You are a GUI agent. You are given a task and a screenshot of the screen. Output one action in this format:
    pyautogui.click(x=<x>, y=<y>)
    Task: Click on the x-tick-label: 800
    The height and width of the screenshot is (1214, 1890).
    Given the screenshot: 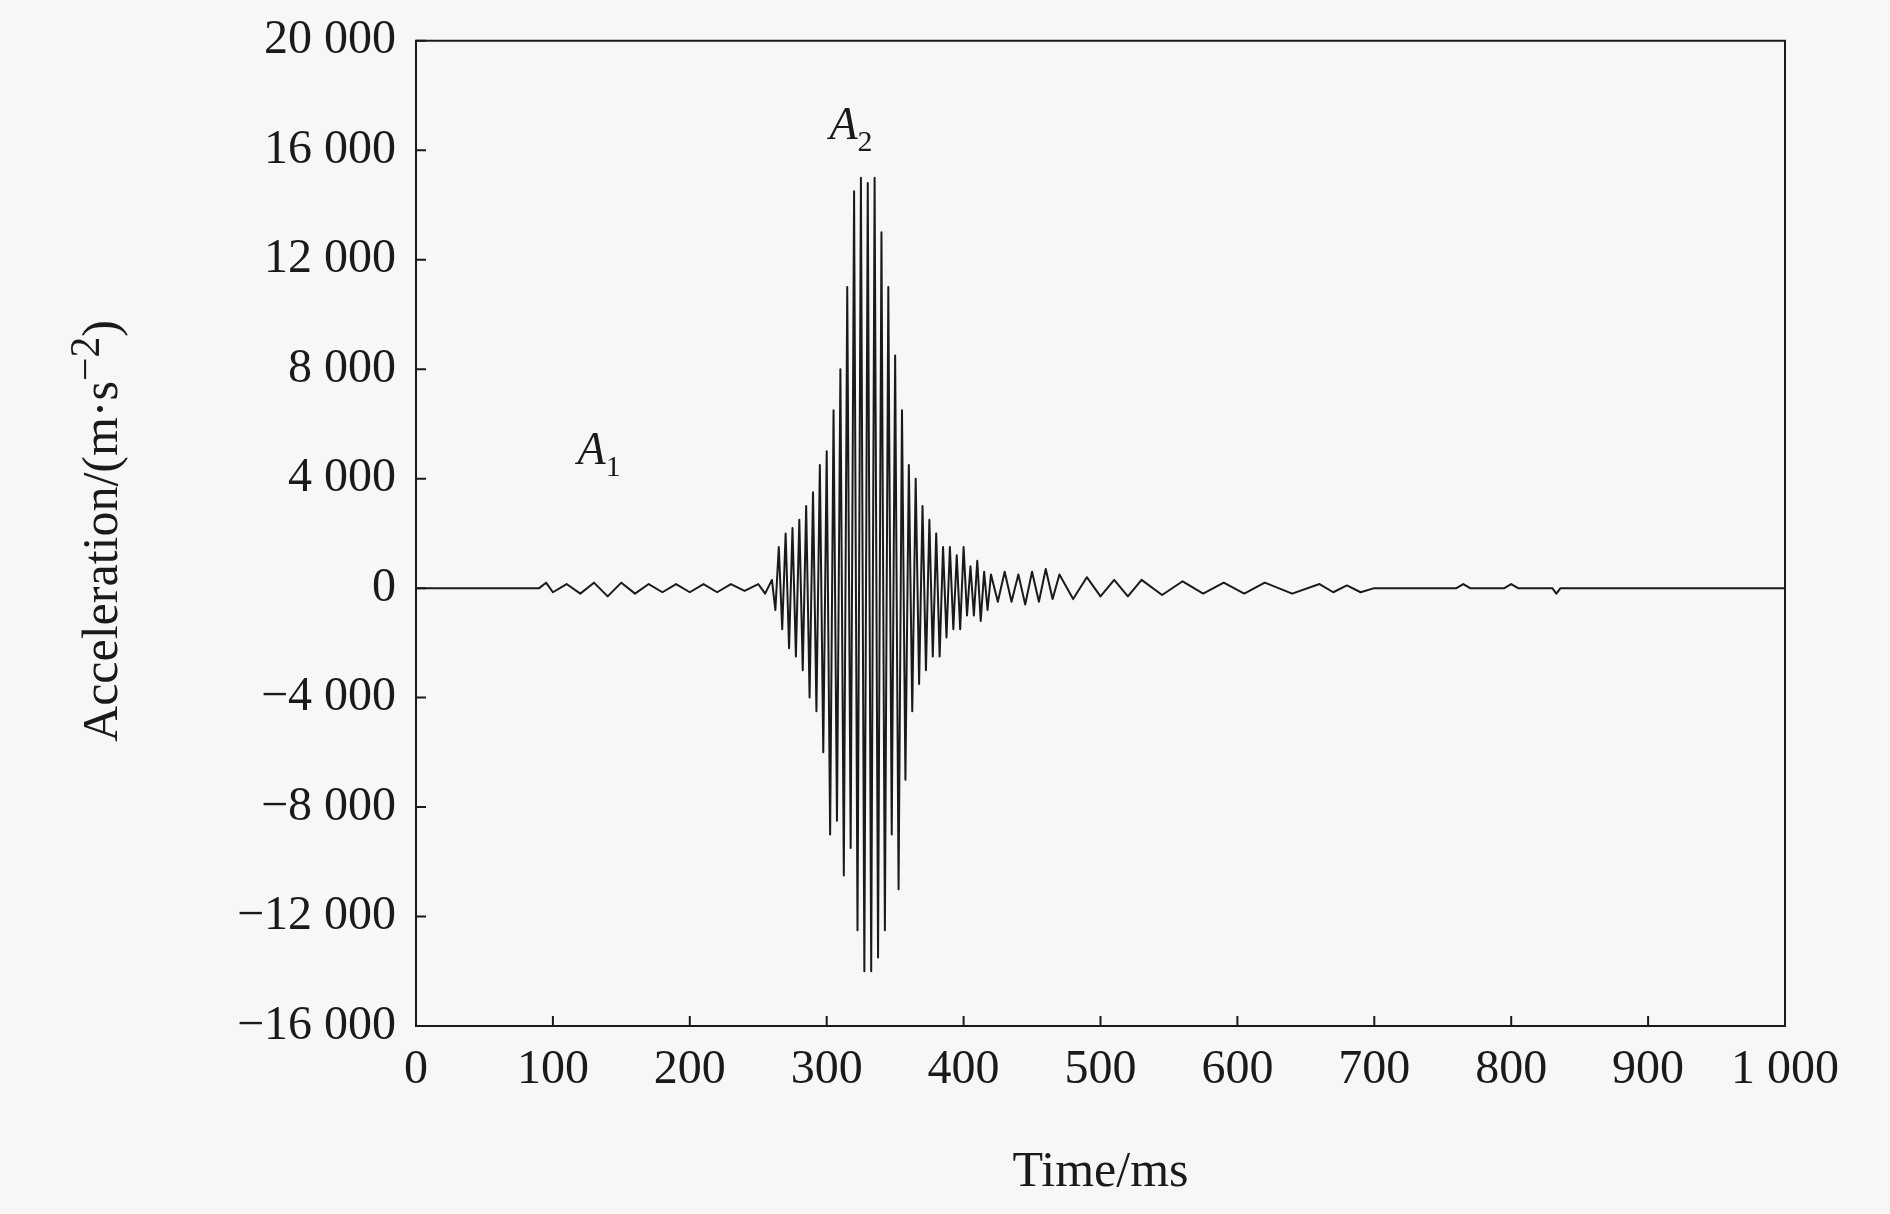 What is the action you would take?
    pyautogui.click(x=1511, y=1067)
    